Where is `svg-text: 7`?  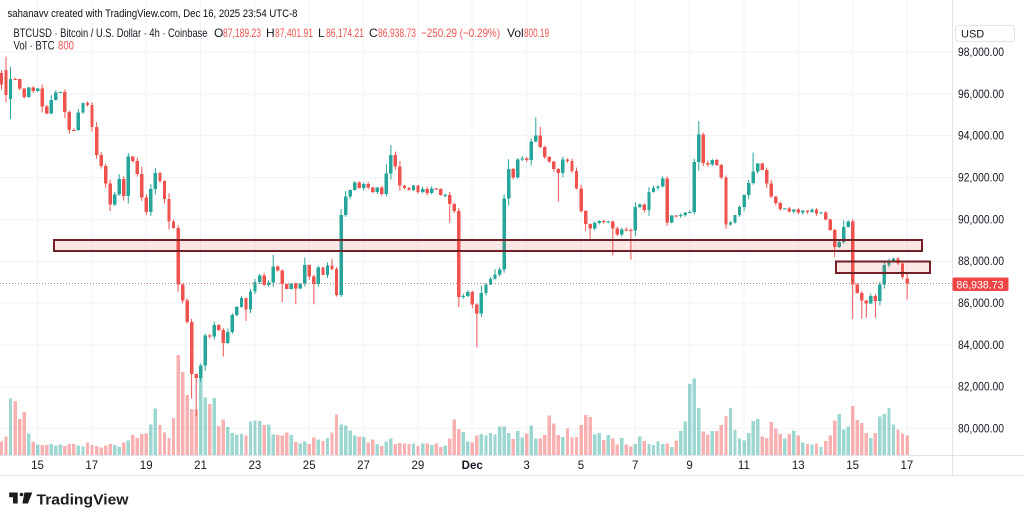 svg-text: 7 is located at coordinates (635, 466).